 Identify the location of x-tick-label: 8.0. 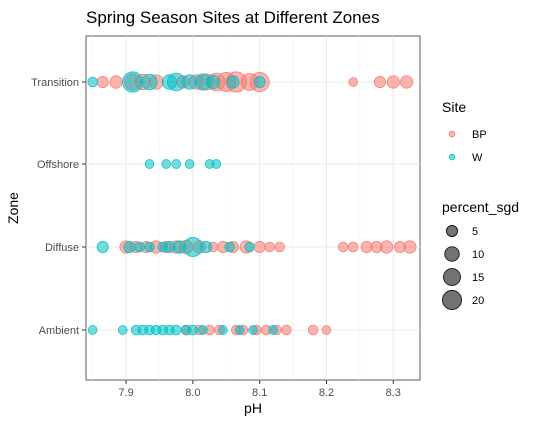
(192, 393).